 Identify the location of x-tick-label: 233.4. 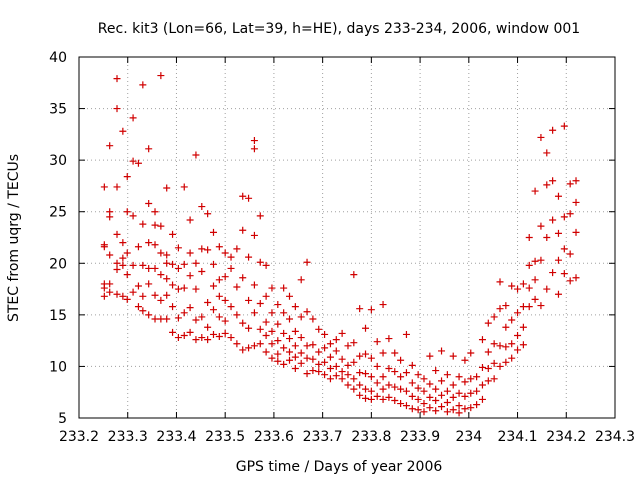
(176, 437).